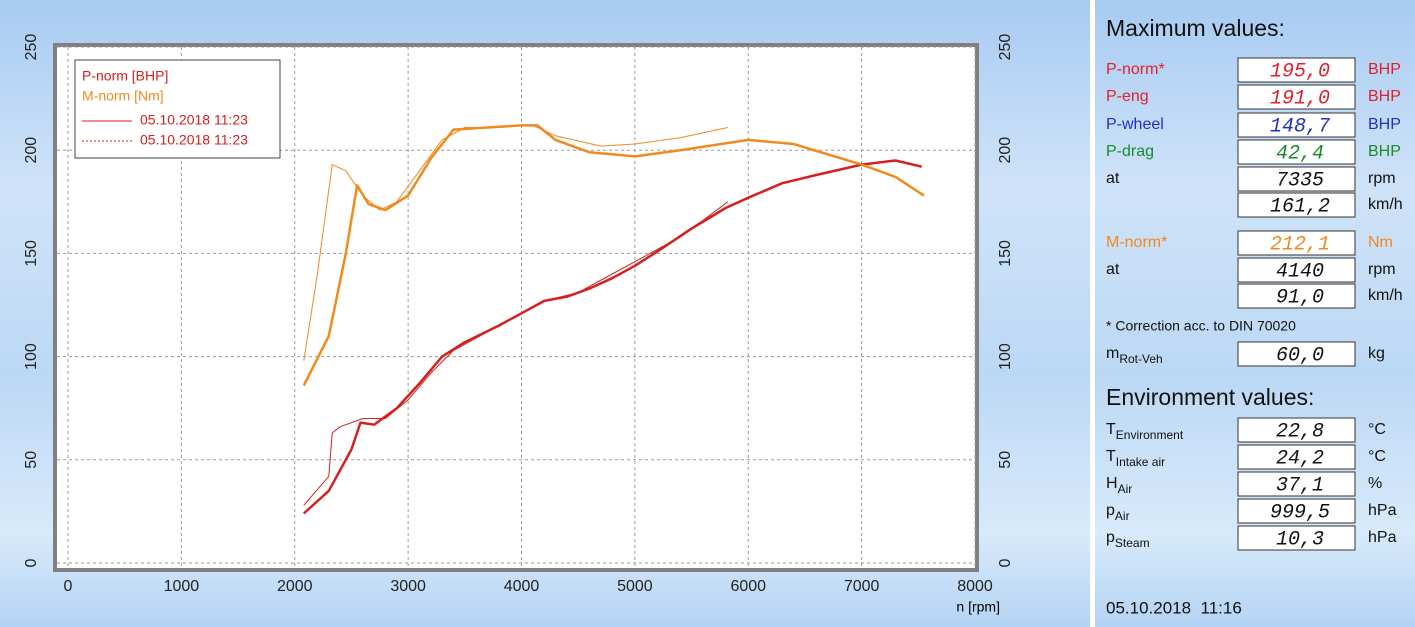 The width and height of the screenshot is (1415, 627). I want to click on y2-tick-label: 50, so click(1005, 460).